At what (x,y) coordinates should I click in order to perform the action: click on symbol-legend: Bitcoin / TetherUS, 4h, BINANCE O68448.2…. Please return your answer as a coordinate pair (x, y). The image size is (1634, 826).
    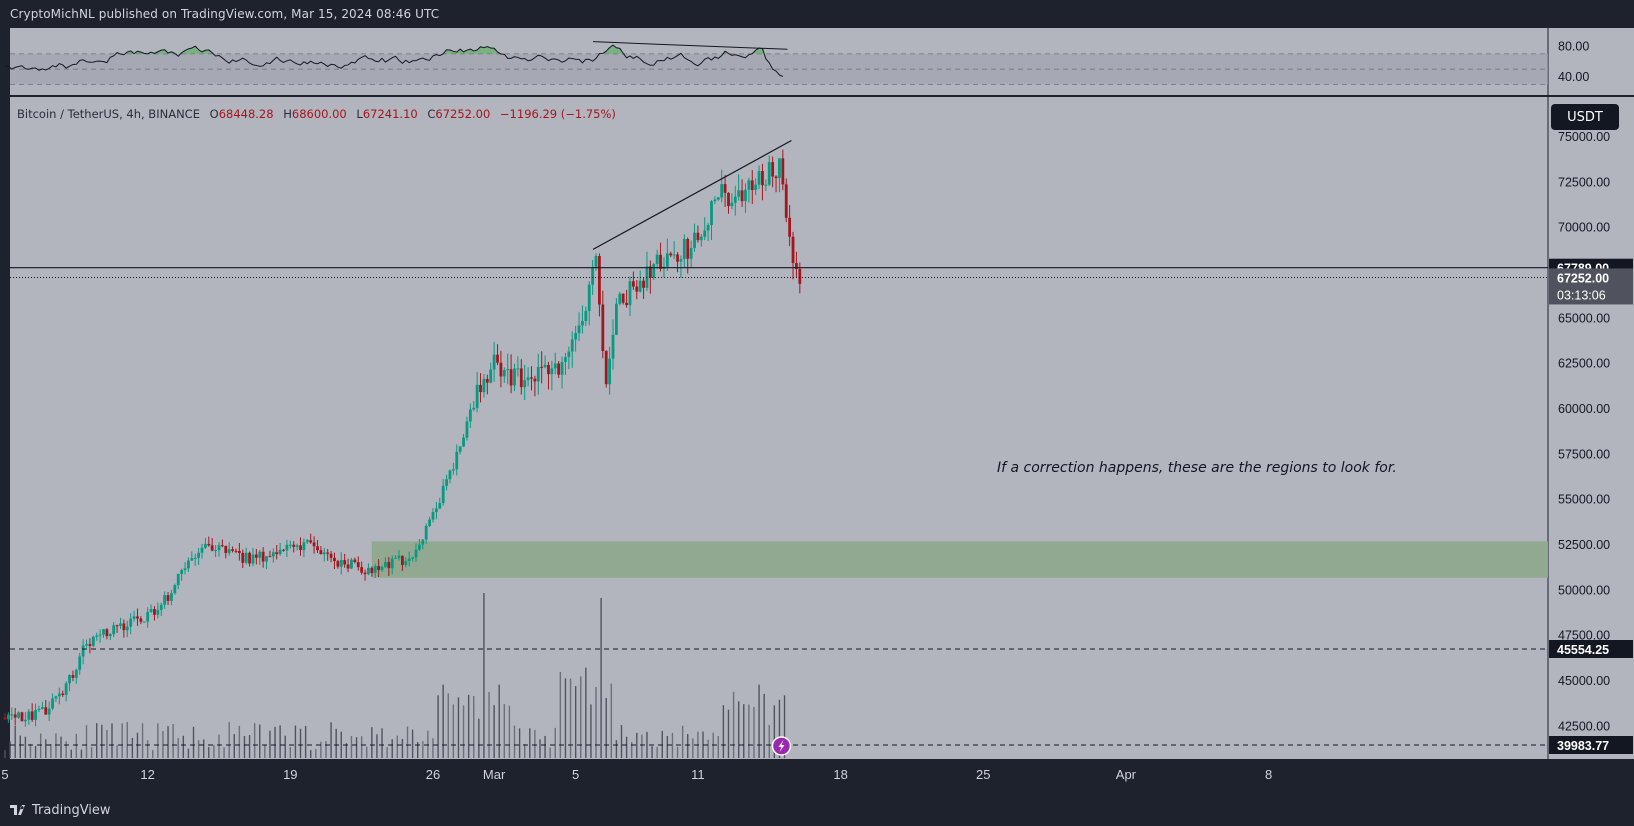
    Looking at the image, I should click on (319, 114).